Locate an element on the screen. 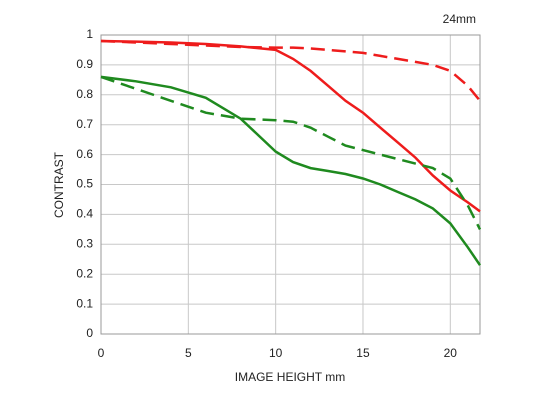  x-axis-label: IMAGE HEIGHT mm is located at coordinates (290, 377).